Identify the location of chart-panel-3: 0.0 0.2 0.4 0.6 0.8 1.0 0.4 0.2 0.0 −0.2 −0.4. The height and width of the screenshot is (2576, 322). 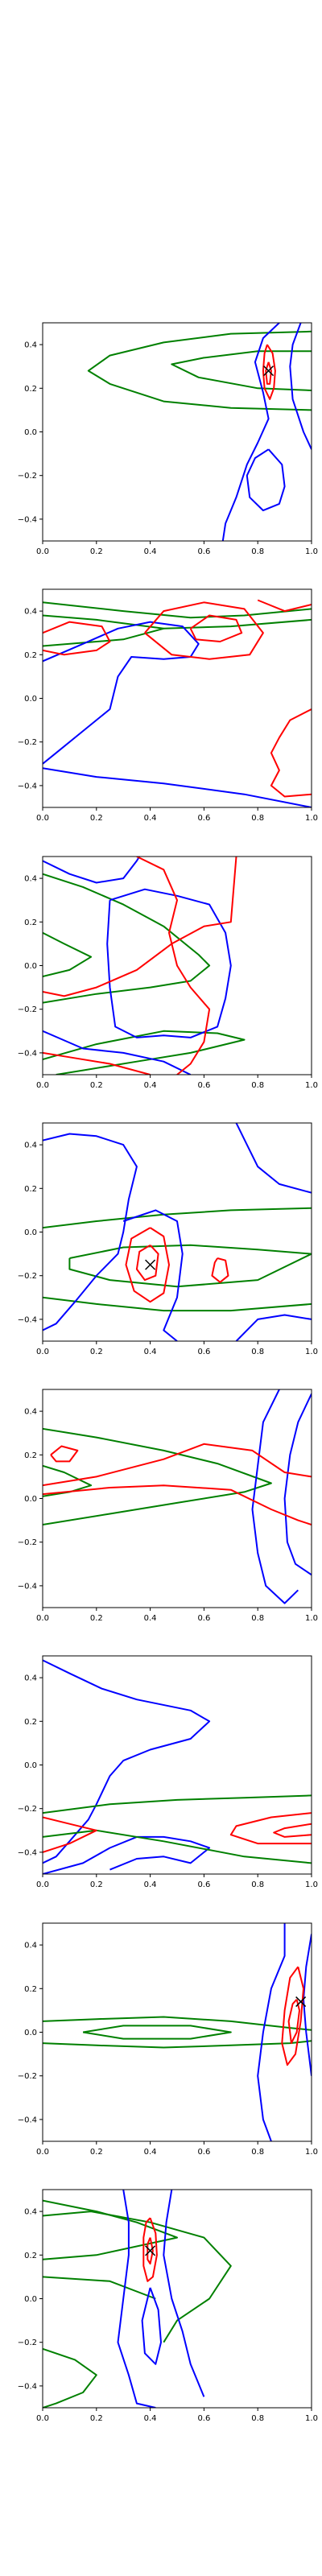
(168, 973).